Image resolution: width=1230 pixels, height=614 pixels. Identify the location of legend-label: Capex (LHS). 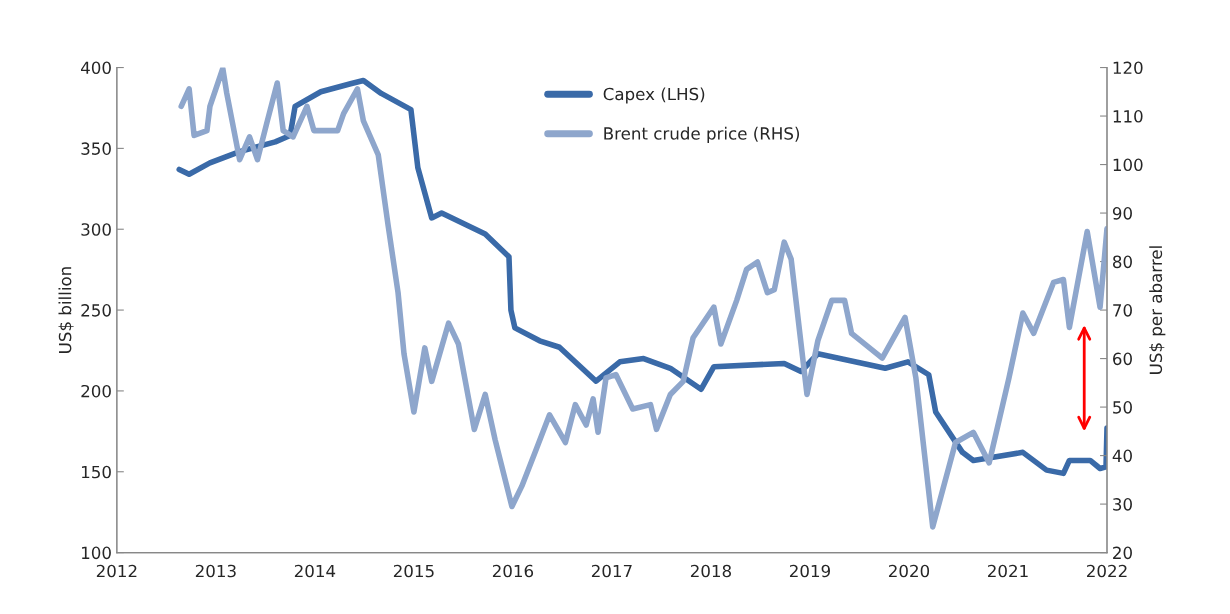
(654, 95).